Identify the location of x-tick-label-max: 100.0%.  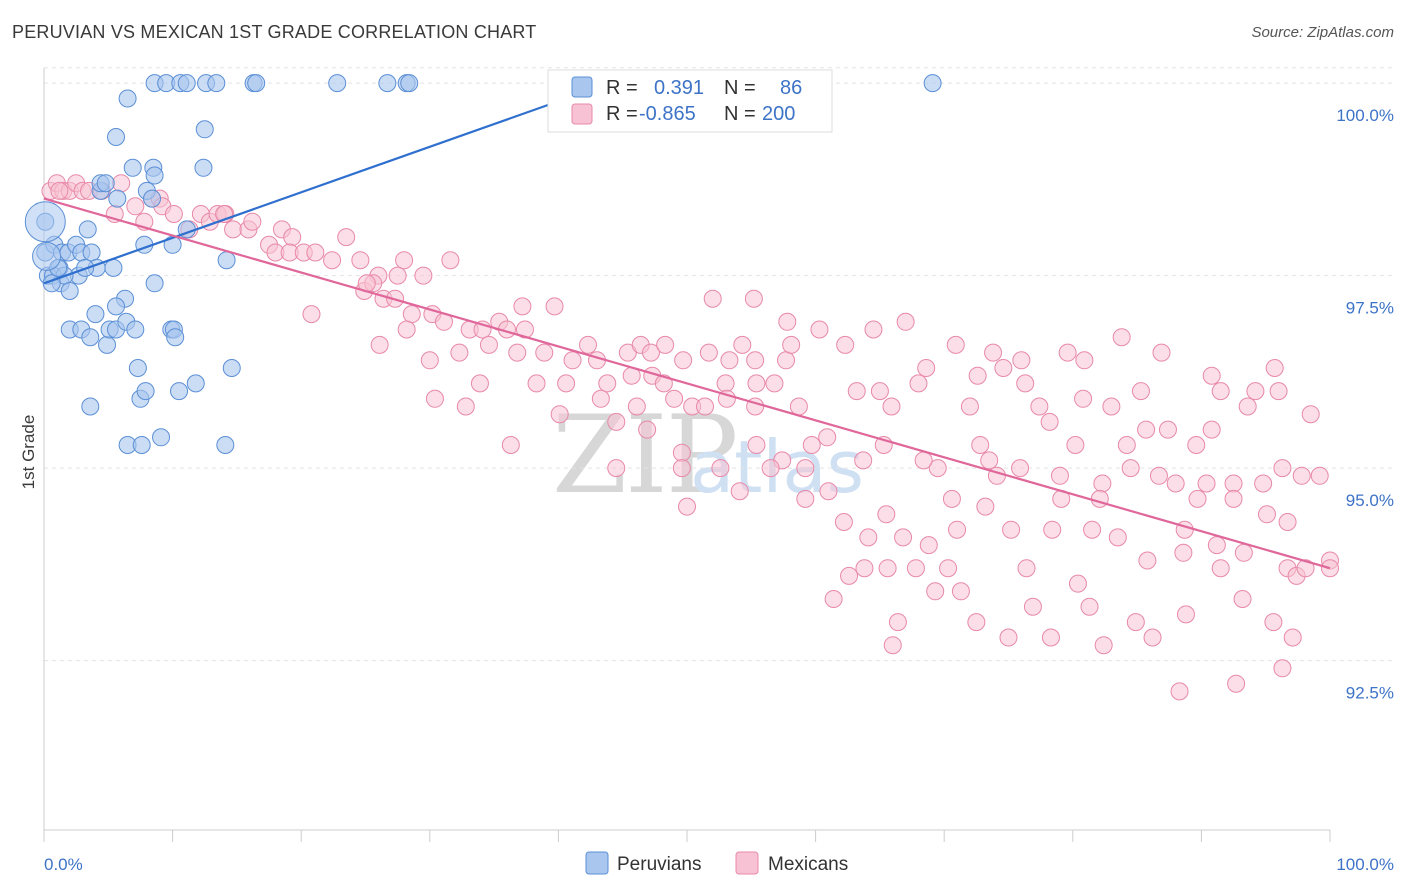
(1365, 864).